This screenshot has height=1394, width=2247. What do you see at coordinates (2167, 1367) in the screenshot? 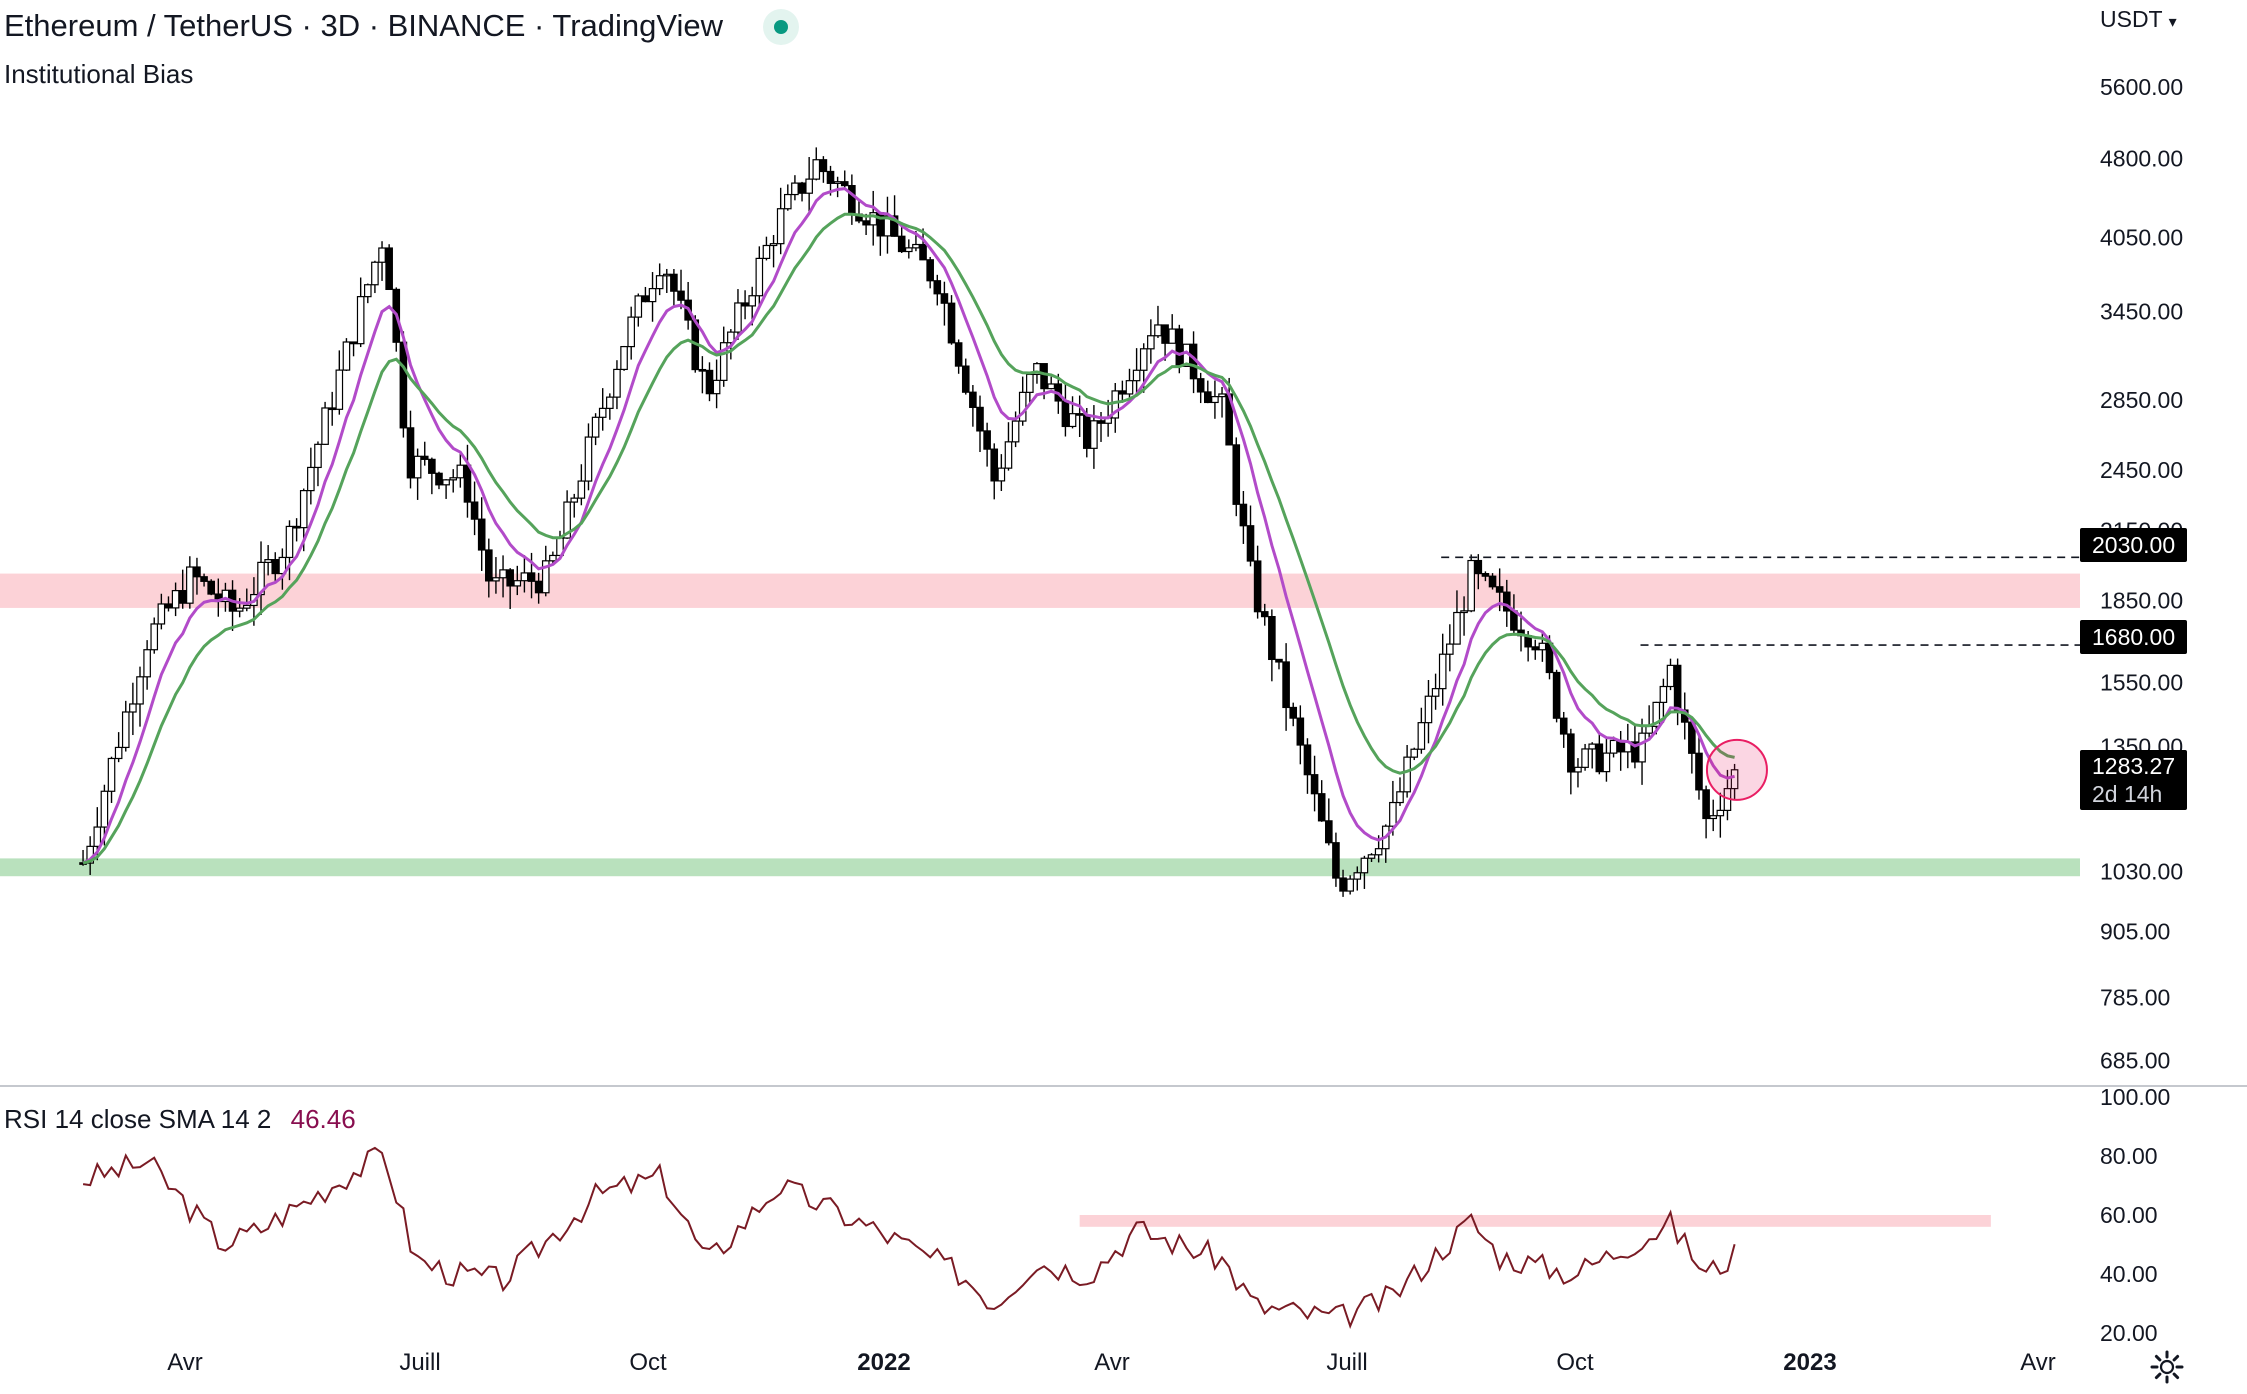
I see `gear-icon` at bounding box center [2167, 1367].